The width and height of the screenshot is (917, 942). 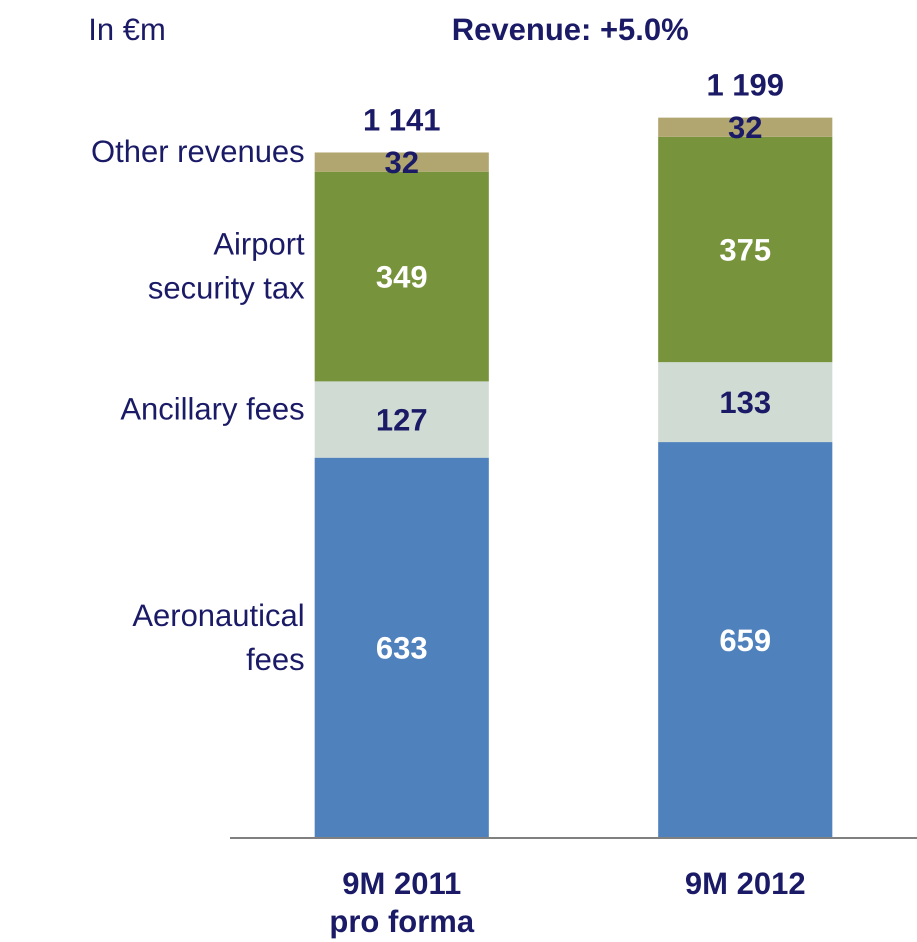 I want to click on data-label: 127, so click(x=402, y=420).